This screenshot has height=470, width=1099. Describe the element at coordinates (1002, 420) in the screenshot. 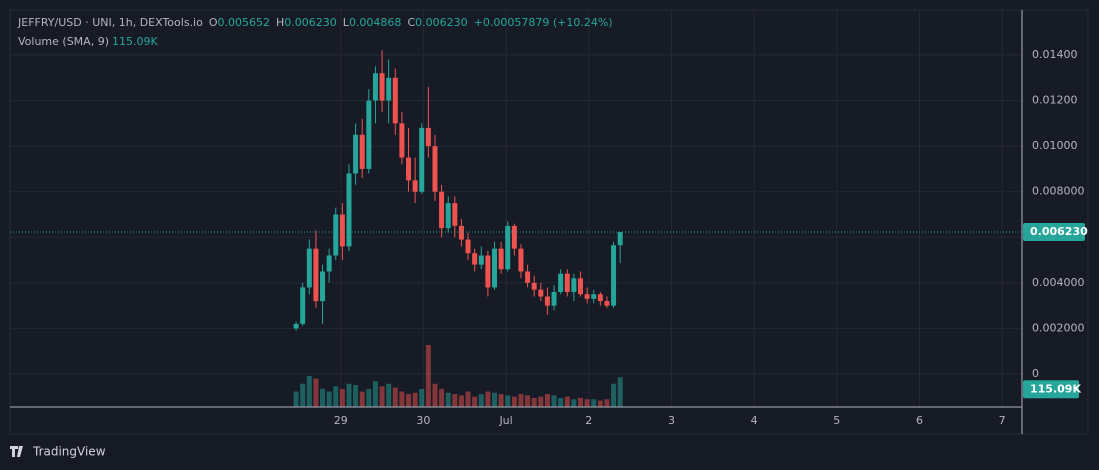

I see `x-tick-label: 7` at that location.